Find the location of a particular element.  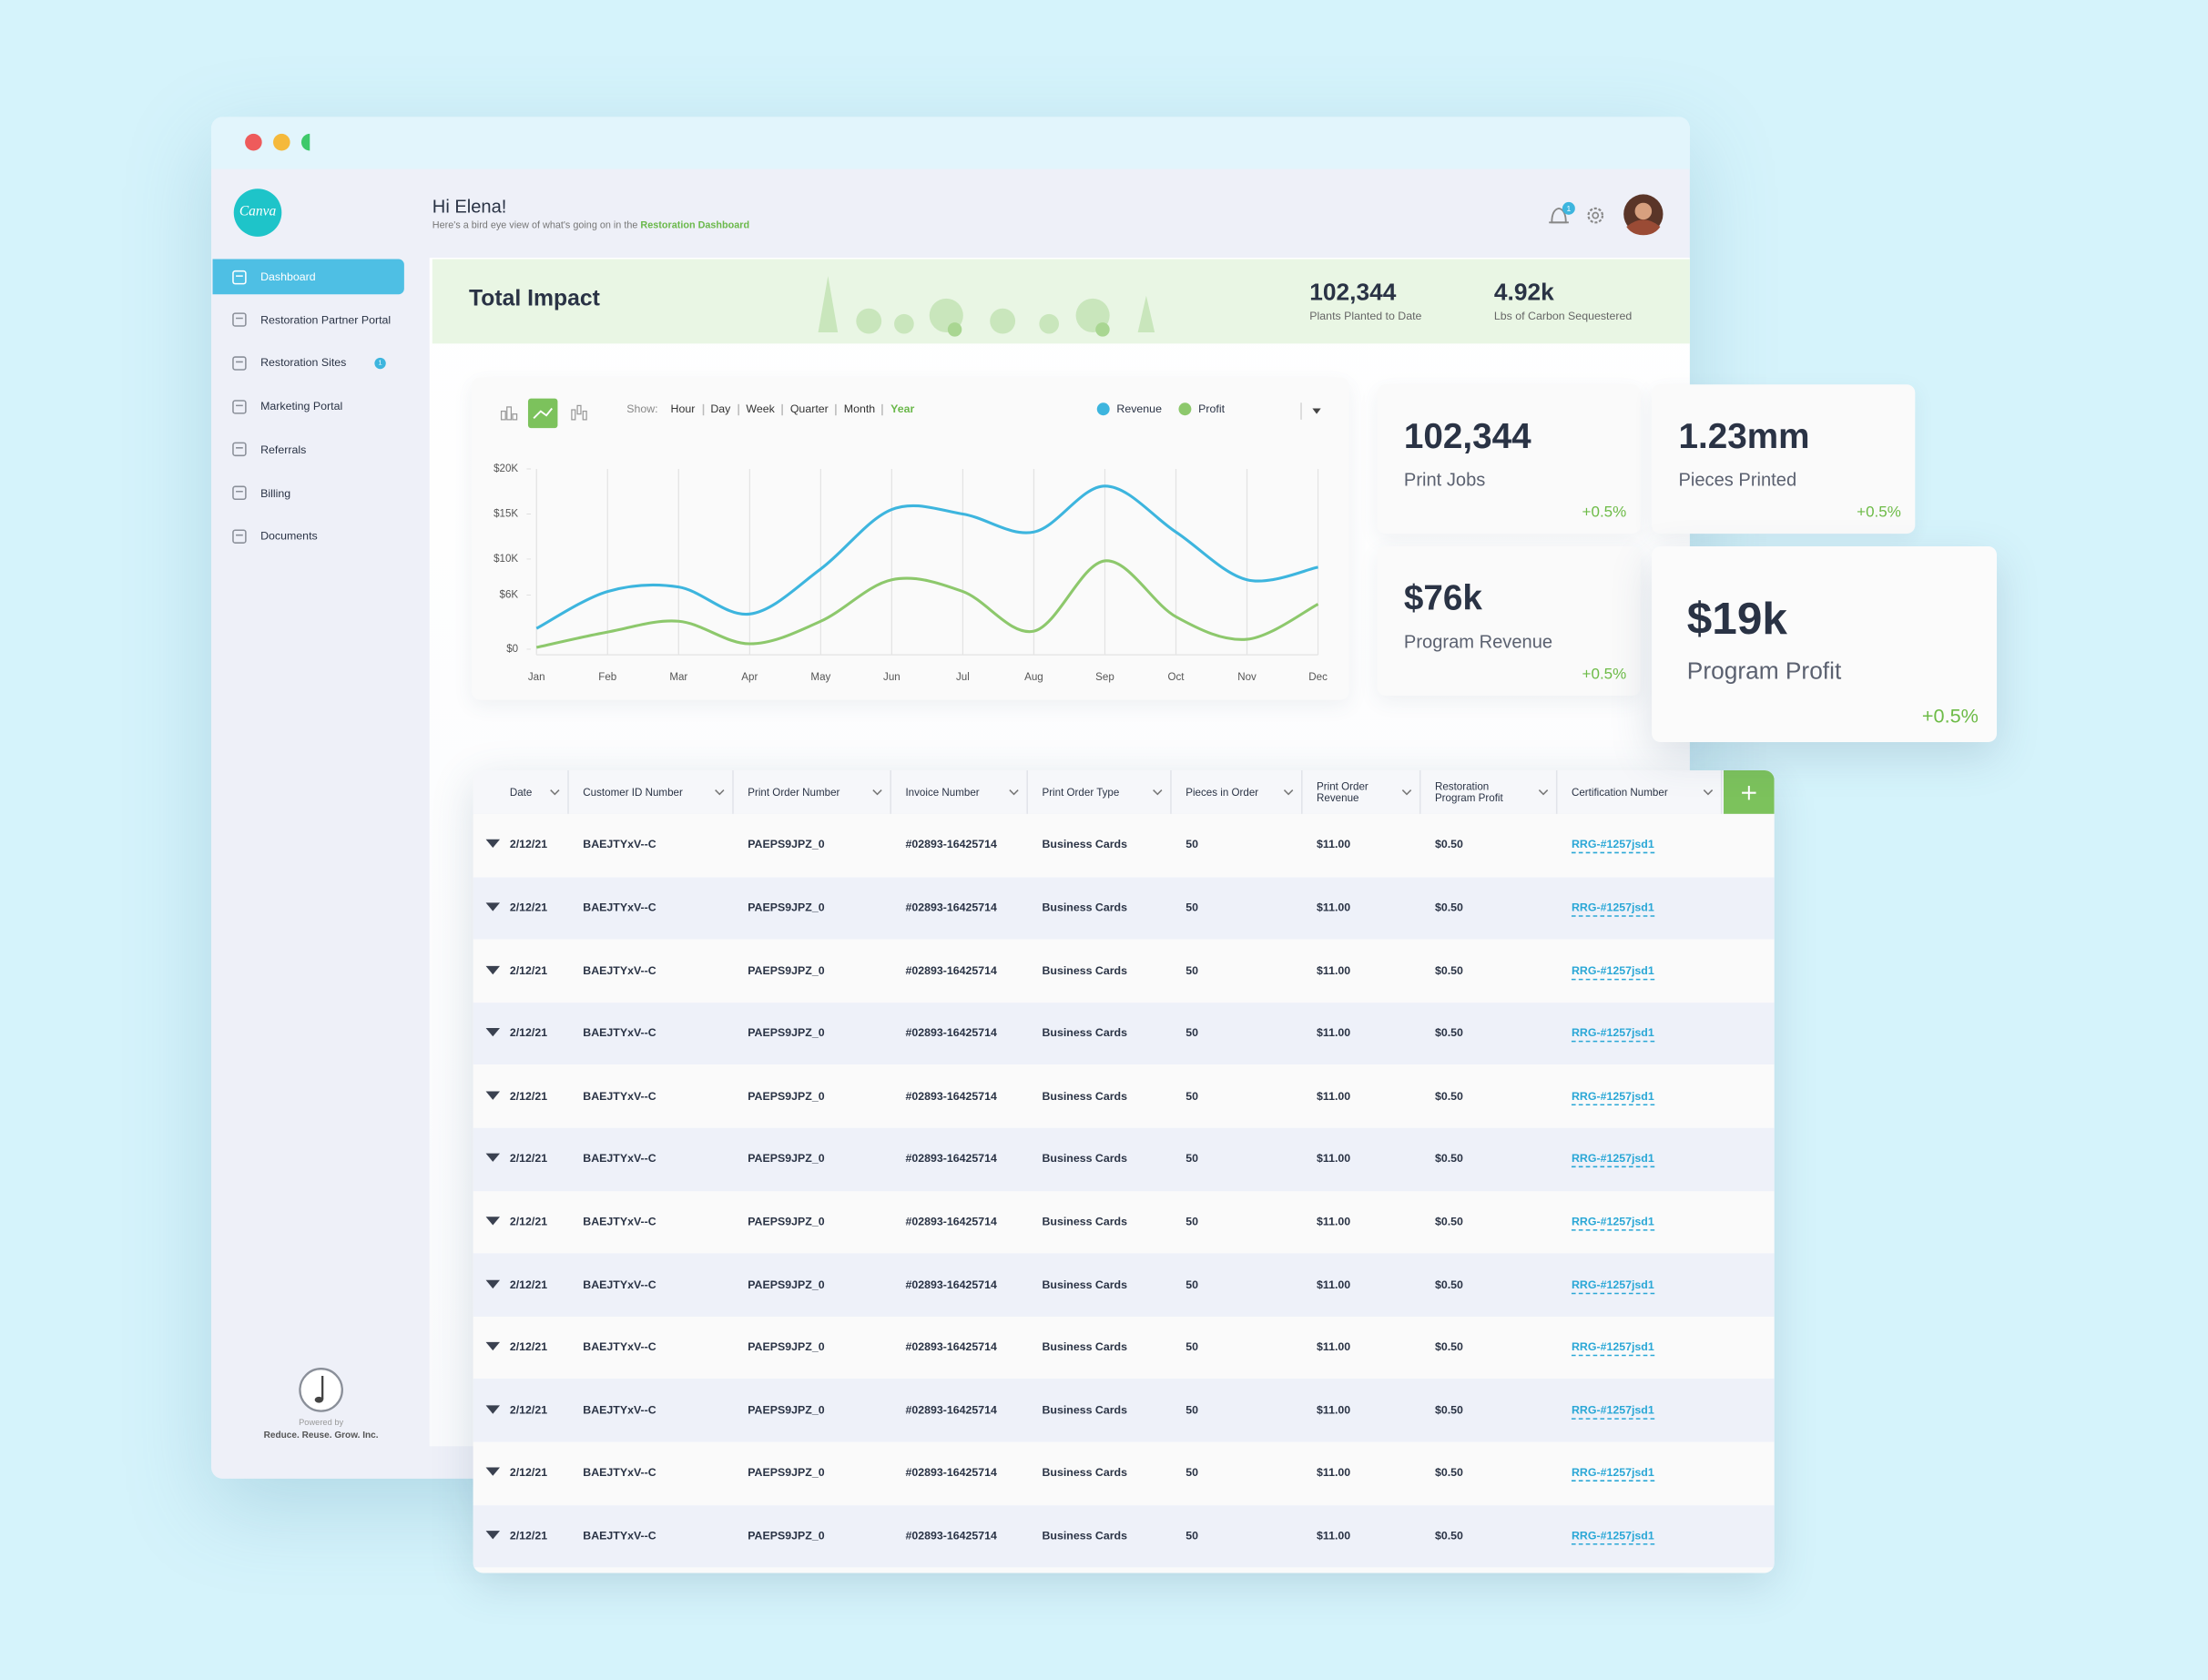

show-label: Show: is located at coordinates (642, 409).